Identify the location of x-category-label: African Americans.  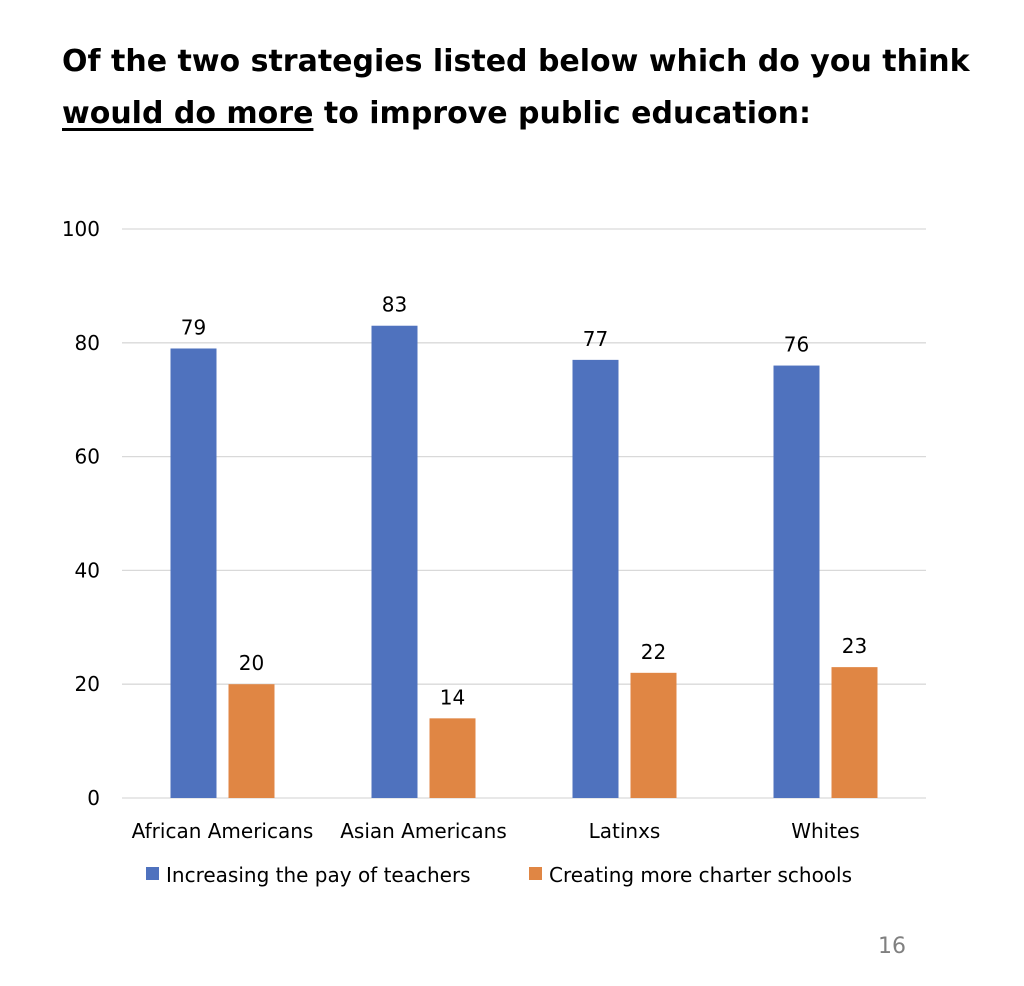
(223, 831).